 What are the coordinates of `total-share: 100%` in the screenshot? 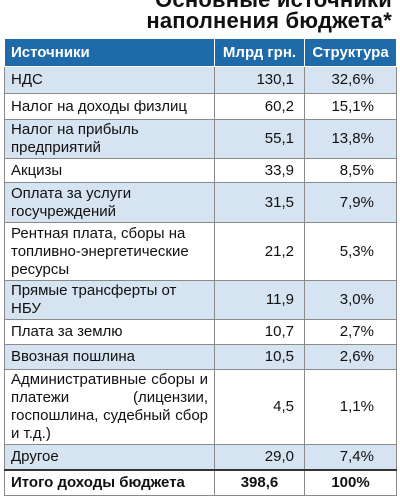 It's located at (350, 482).